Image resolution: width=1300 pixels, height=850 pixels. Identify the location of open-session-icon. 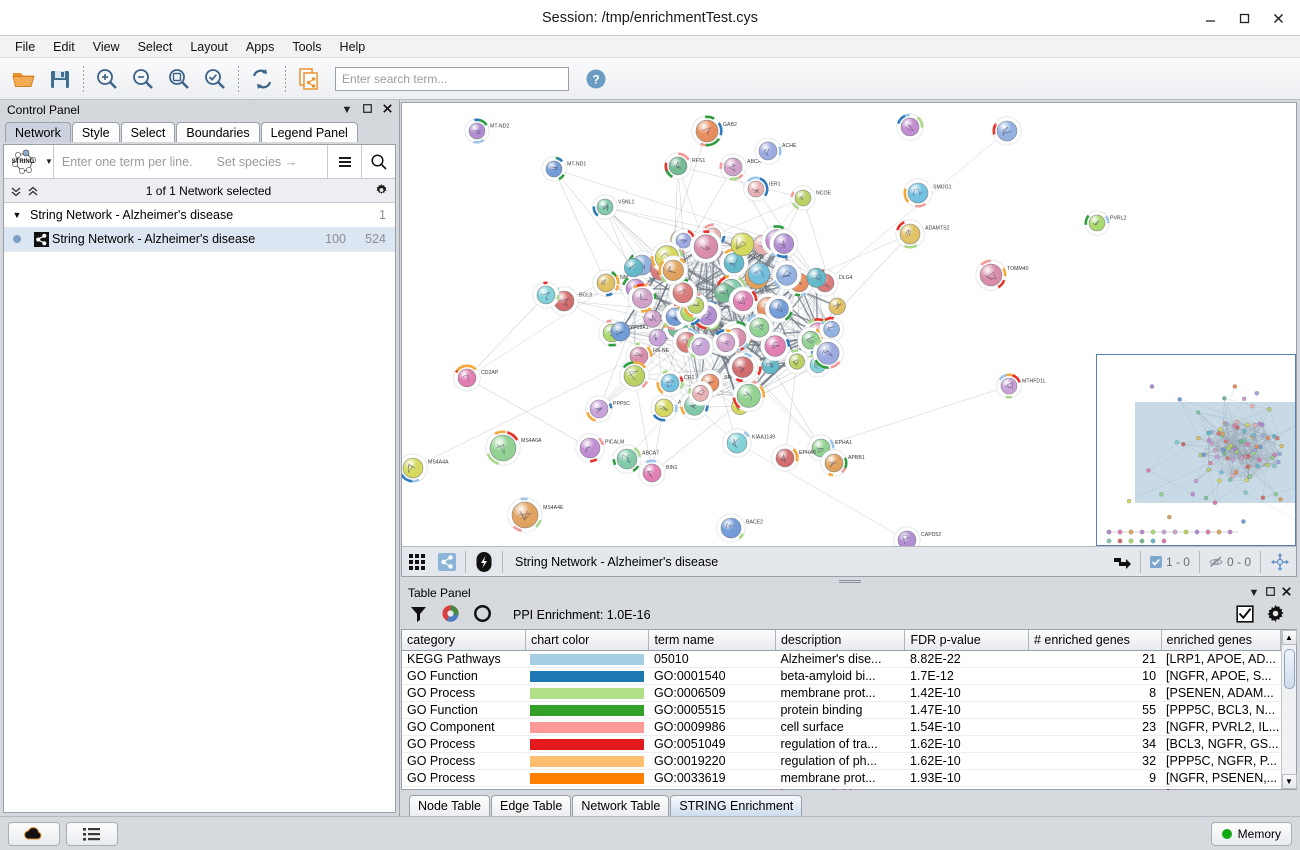
(24, 79).